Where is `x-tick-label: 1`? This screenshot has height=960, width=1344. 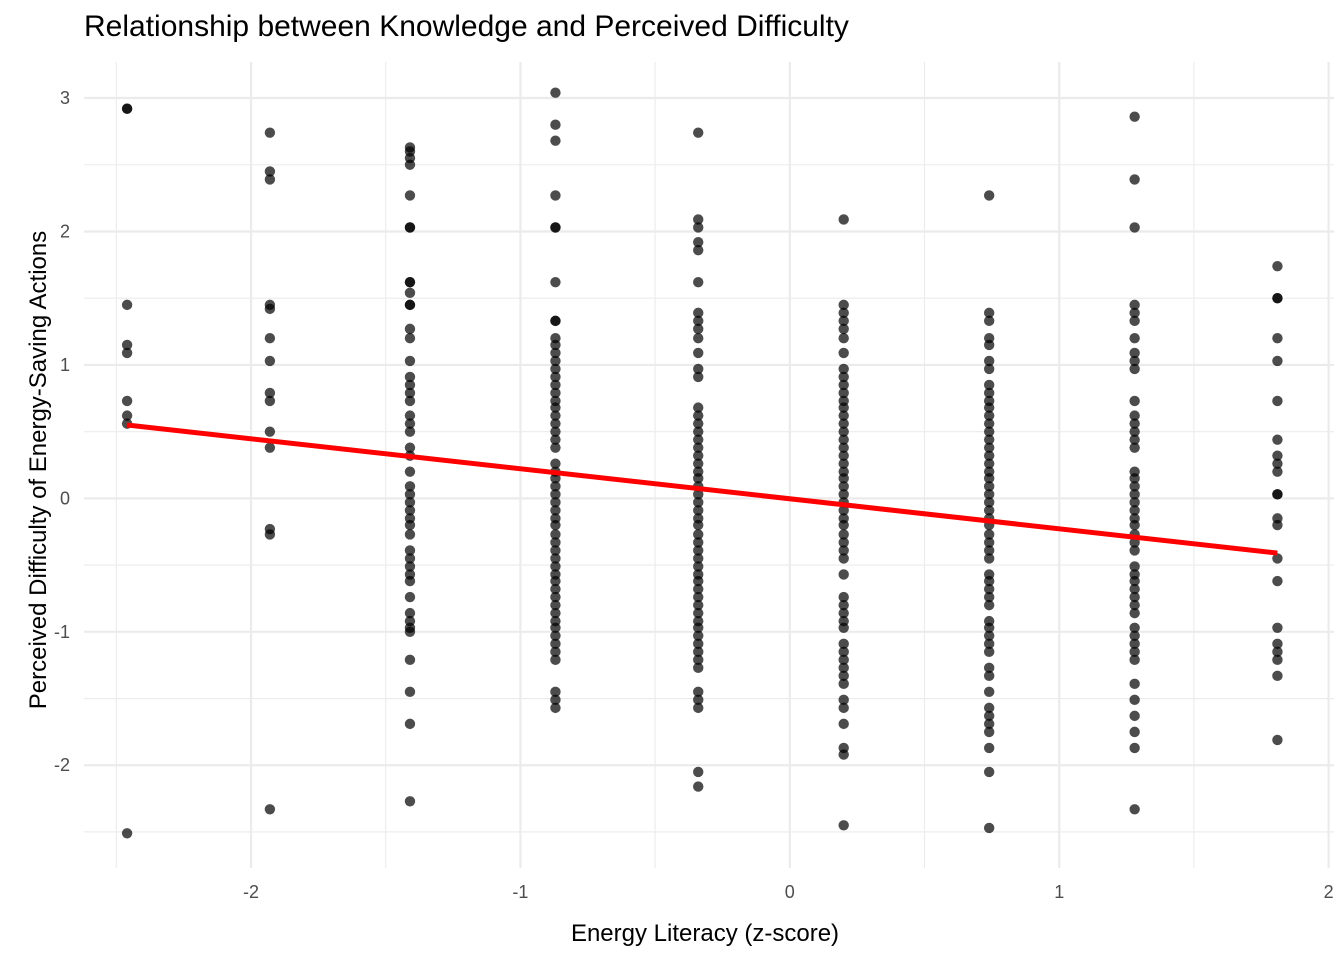 x-tick-label: 1 is located at coordinates (1059, 892).